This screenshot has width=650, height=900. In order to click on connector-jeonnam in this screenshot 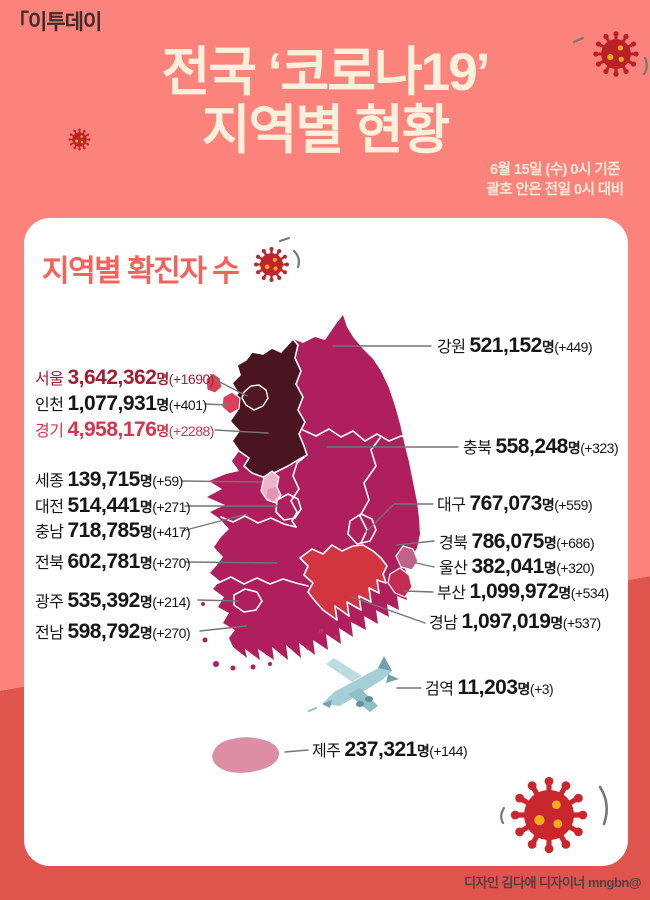, I will do `click(223, 628)`.